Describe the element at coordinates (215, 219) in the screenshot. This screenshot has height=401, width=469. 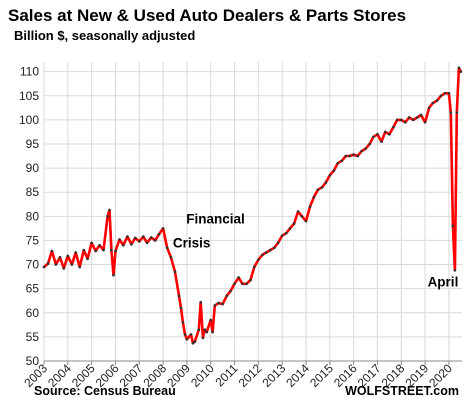
I see `annotation-label: Financial` at that location.